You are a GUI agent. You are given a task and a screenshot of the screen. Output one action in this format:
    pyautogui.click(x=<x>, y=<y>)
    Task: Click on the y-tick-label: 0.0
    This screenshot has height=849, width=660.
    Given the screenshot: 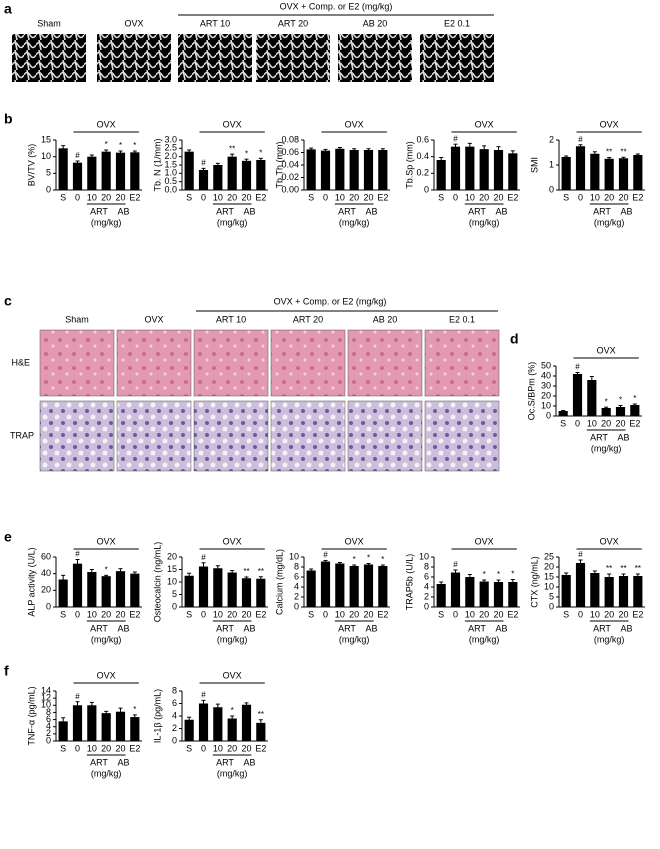 What is the action you would take?
    pyautogui.click(x=170, y=189)
    